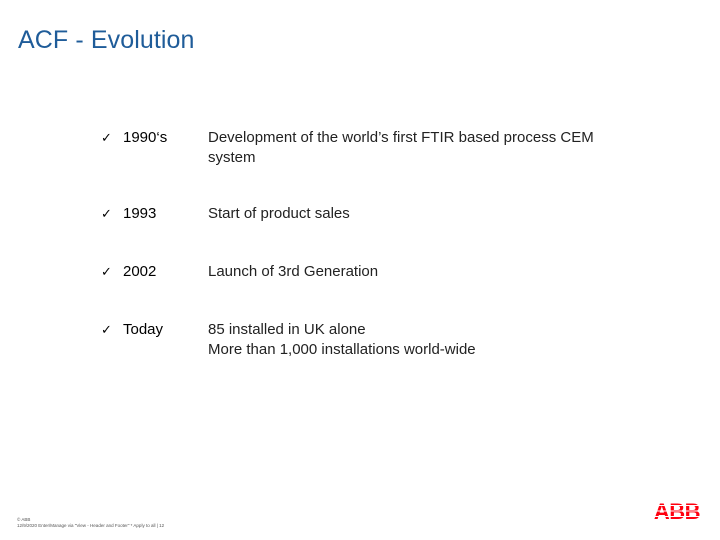 The height and width of the screenshot is (540, 720). Describe the element at coordinates (140, 213) in the screenshot. I see `year-label: 1993` at that location.